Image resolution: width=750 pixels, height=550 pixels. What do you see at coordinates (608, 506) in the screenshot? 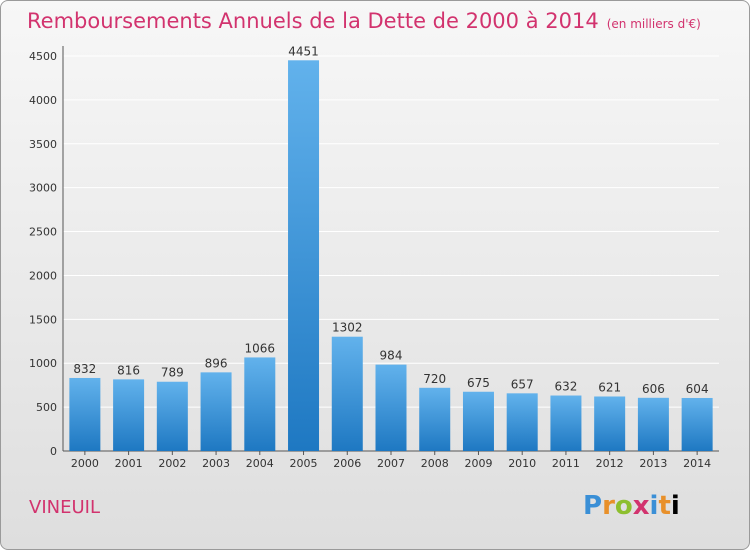
I see `logo-letter: r` at bounding box center [608, 506].